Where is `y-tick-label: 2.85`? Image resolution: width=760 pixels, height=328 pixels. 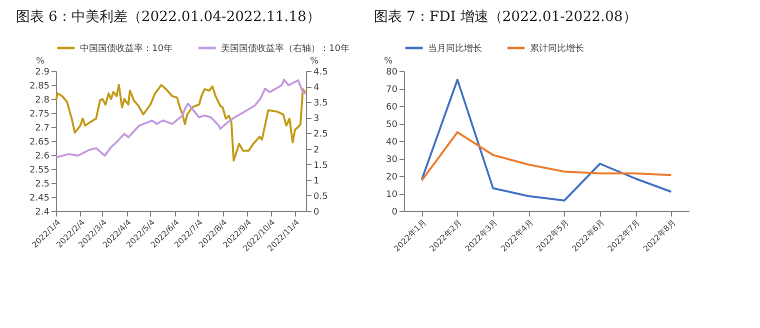
y-tick-label: 2.85 is located at coordinates (39, 87).